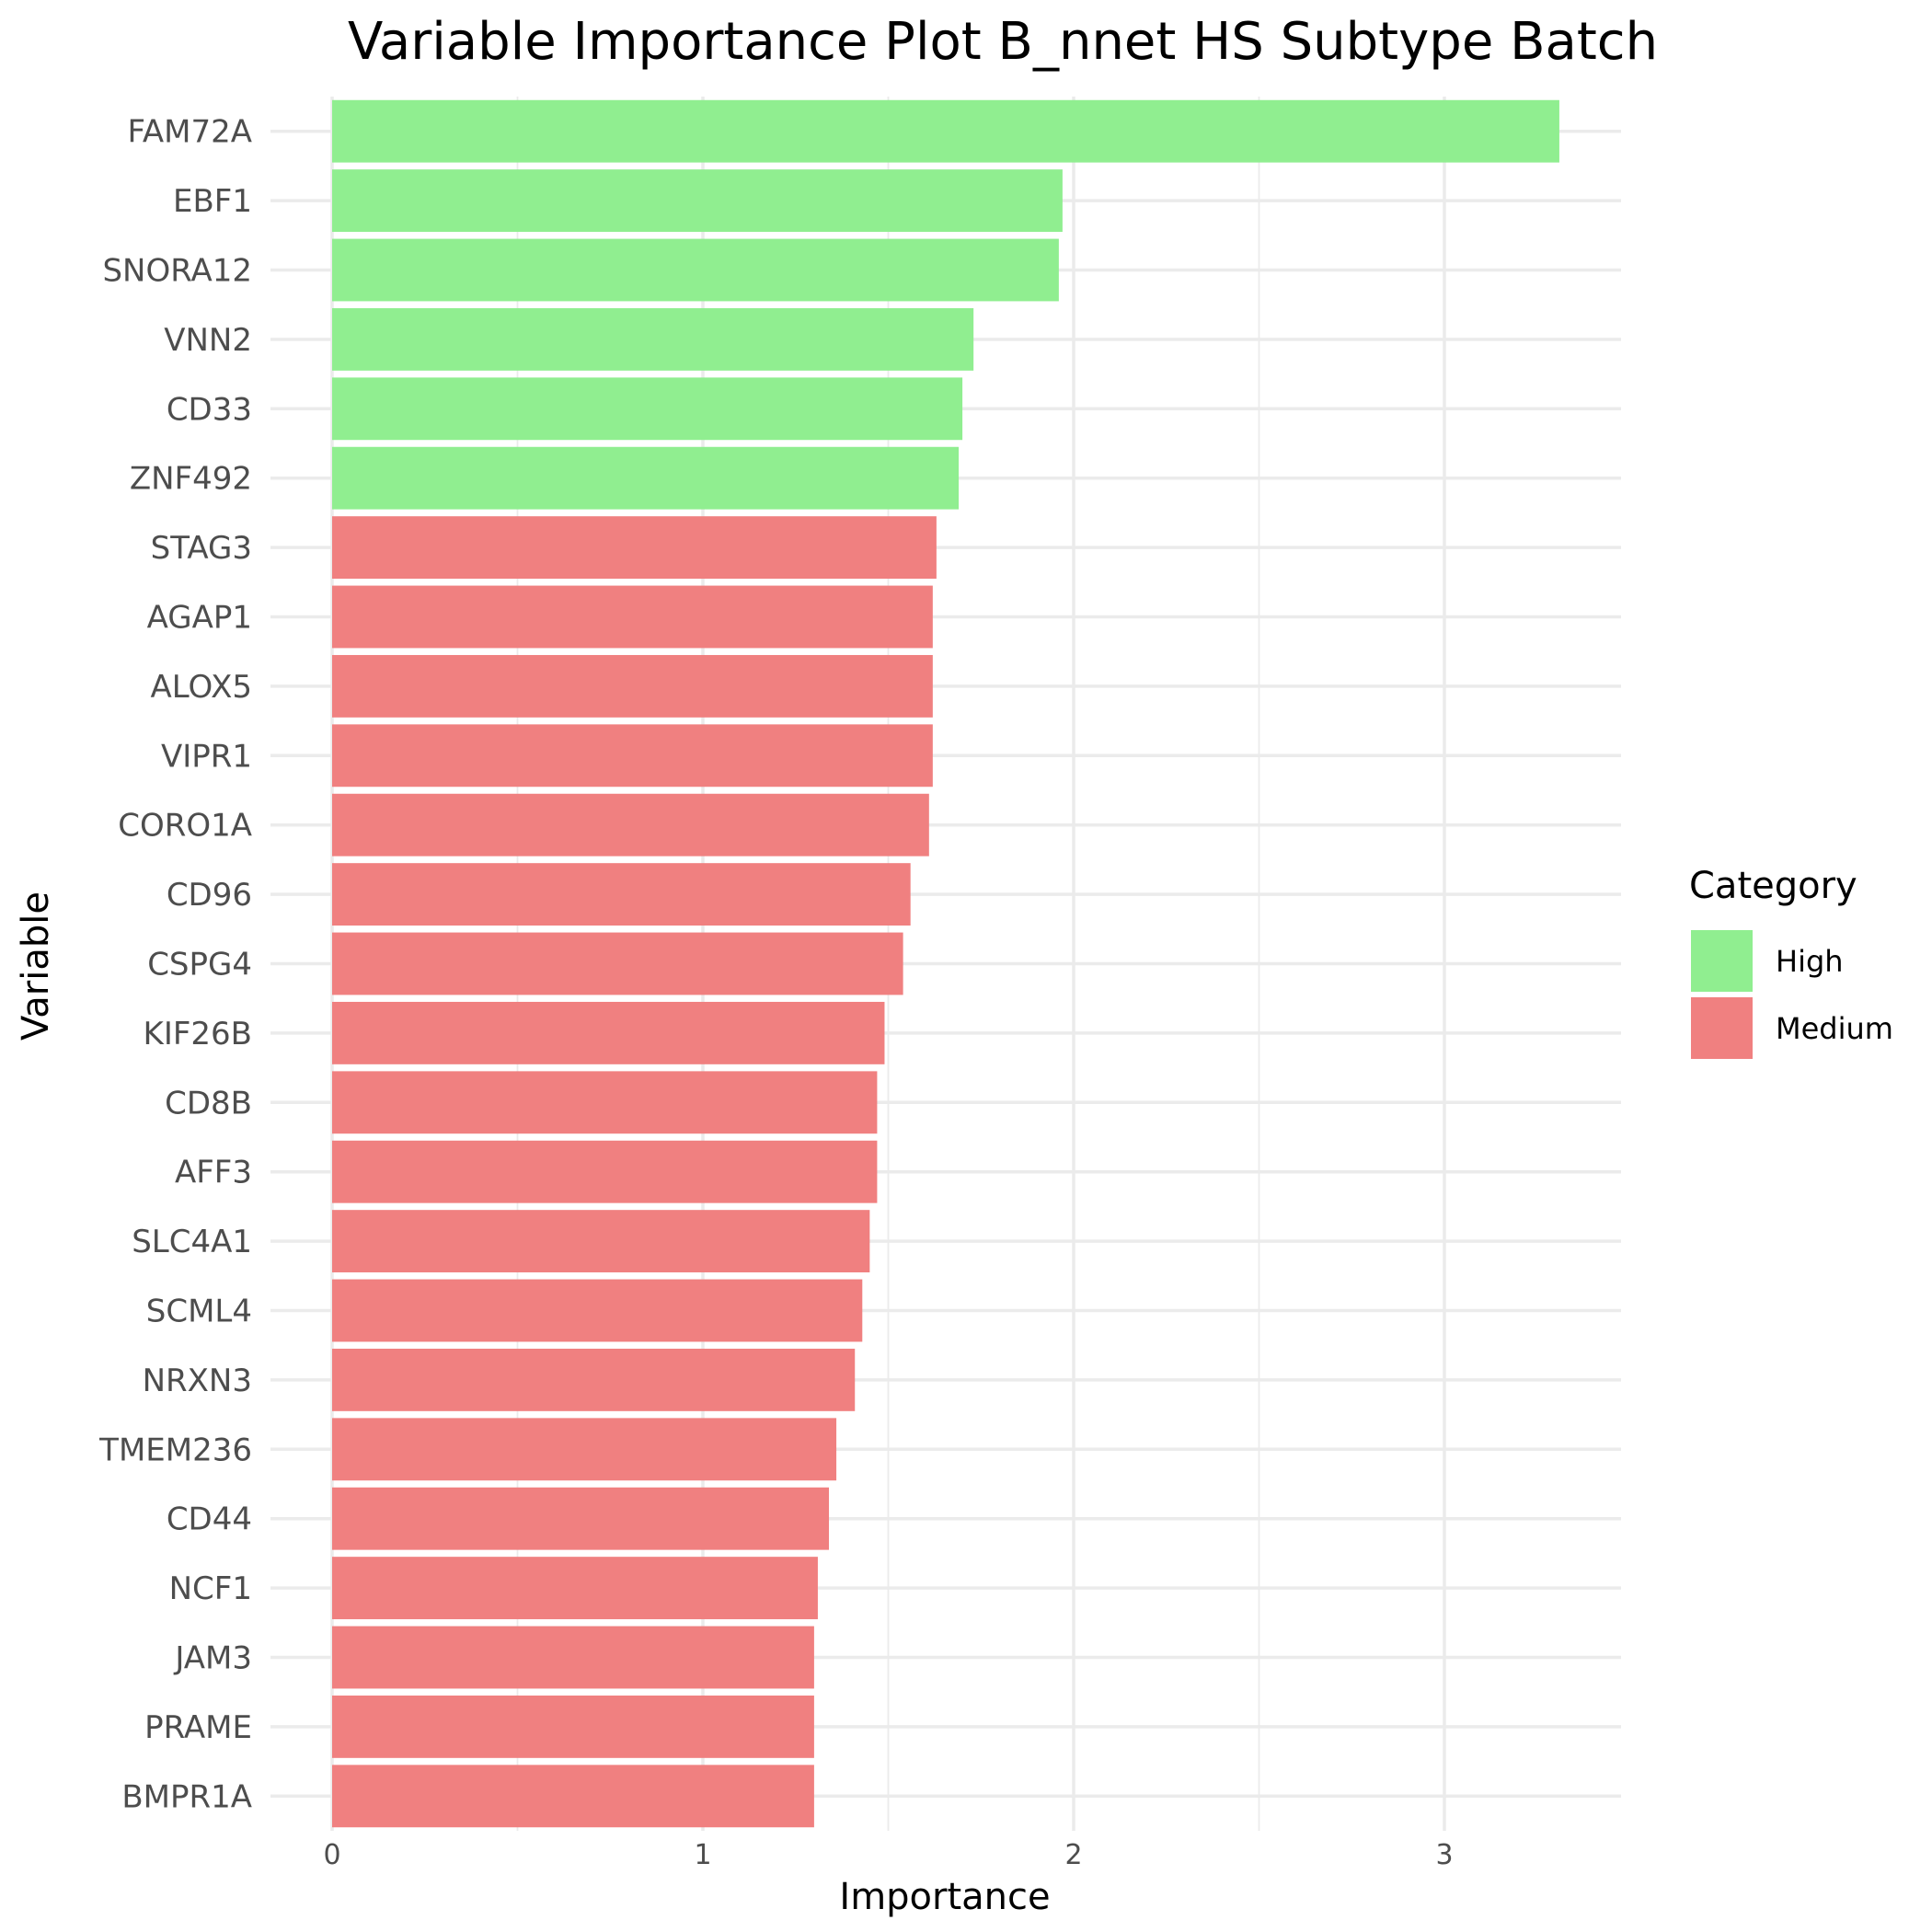  What do you see at coordinates (695, 270) in the screenshot?
I see `bar-snora12` at bounding box center [695, 270].